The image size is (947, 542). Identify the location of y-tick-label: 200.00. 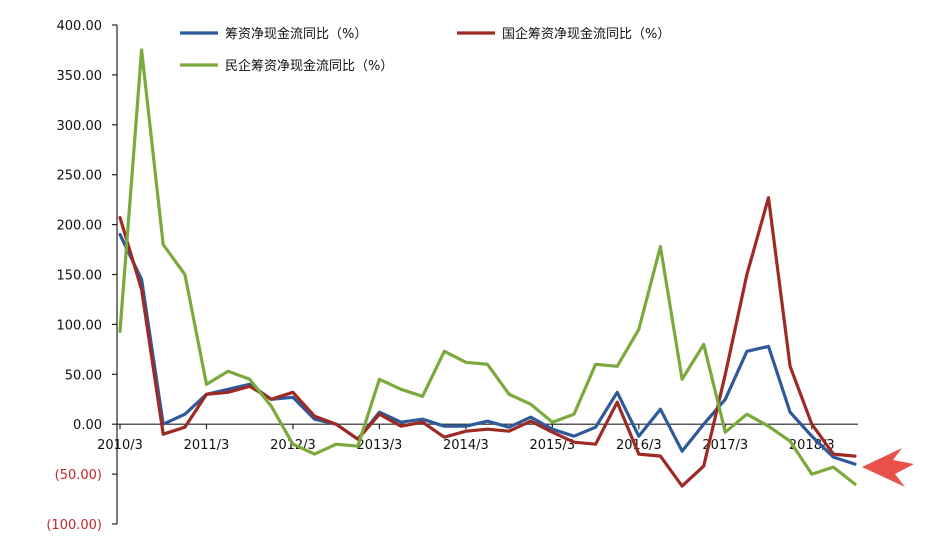
(80, 226).